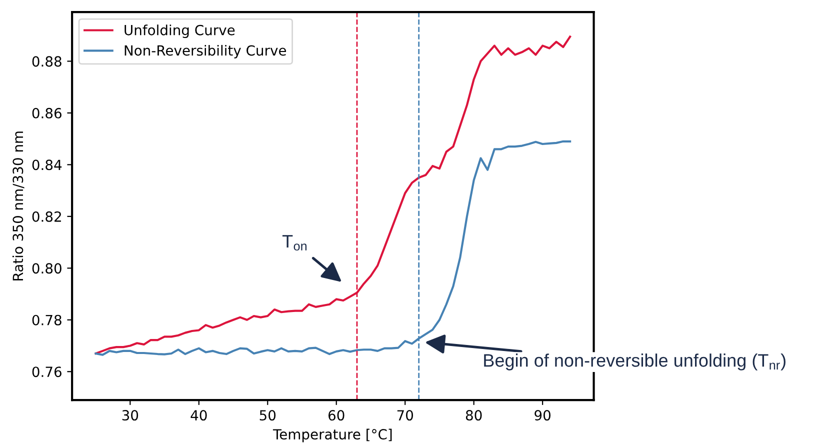 The height and width of the screenshot is (447, 819). What do you see at coordinates (635, 362) in the screenshot?
I see `annotation: Begin of non-reversible unfolding (T$_{nr}$)` at bounding box center [635, 362].